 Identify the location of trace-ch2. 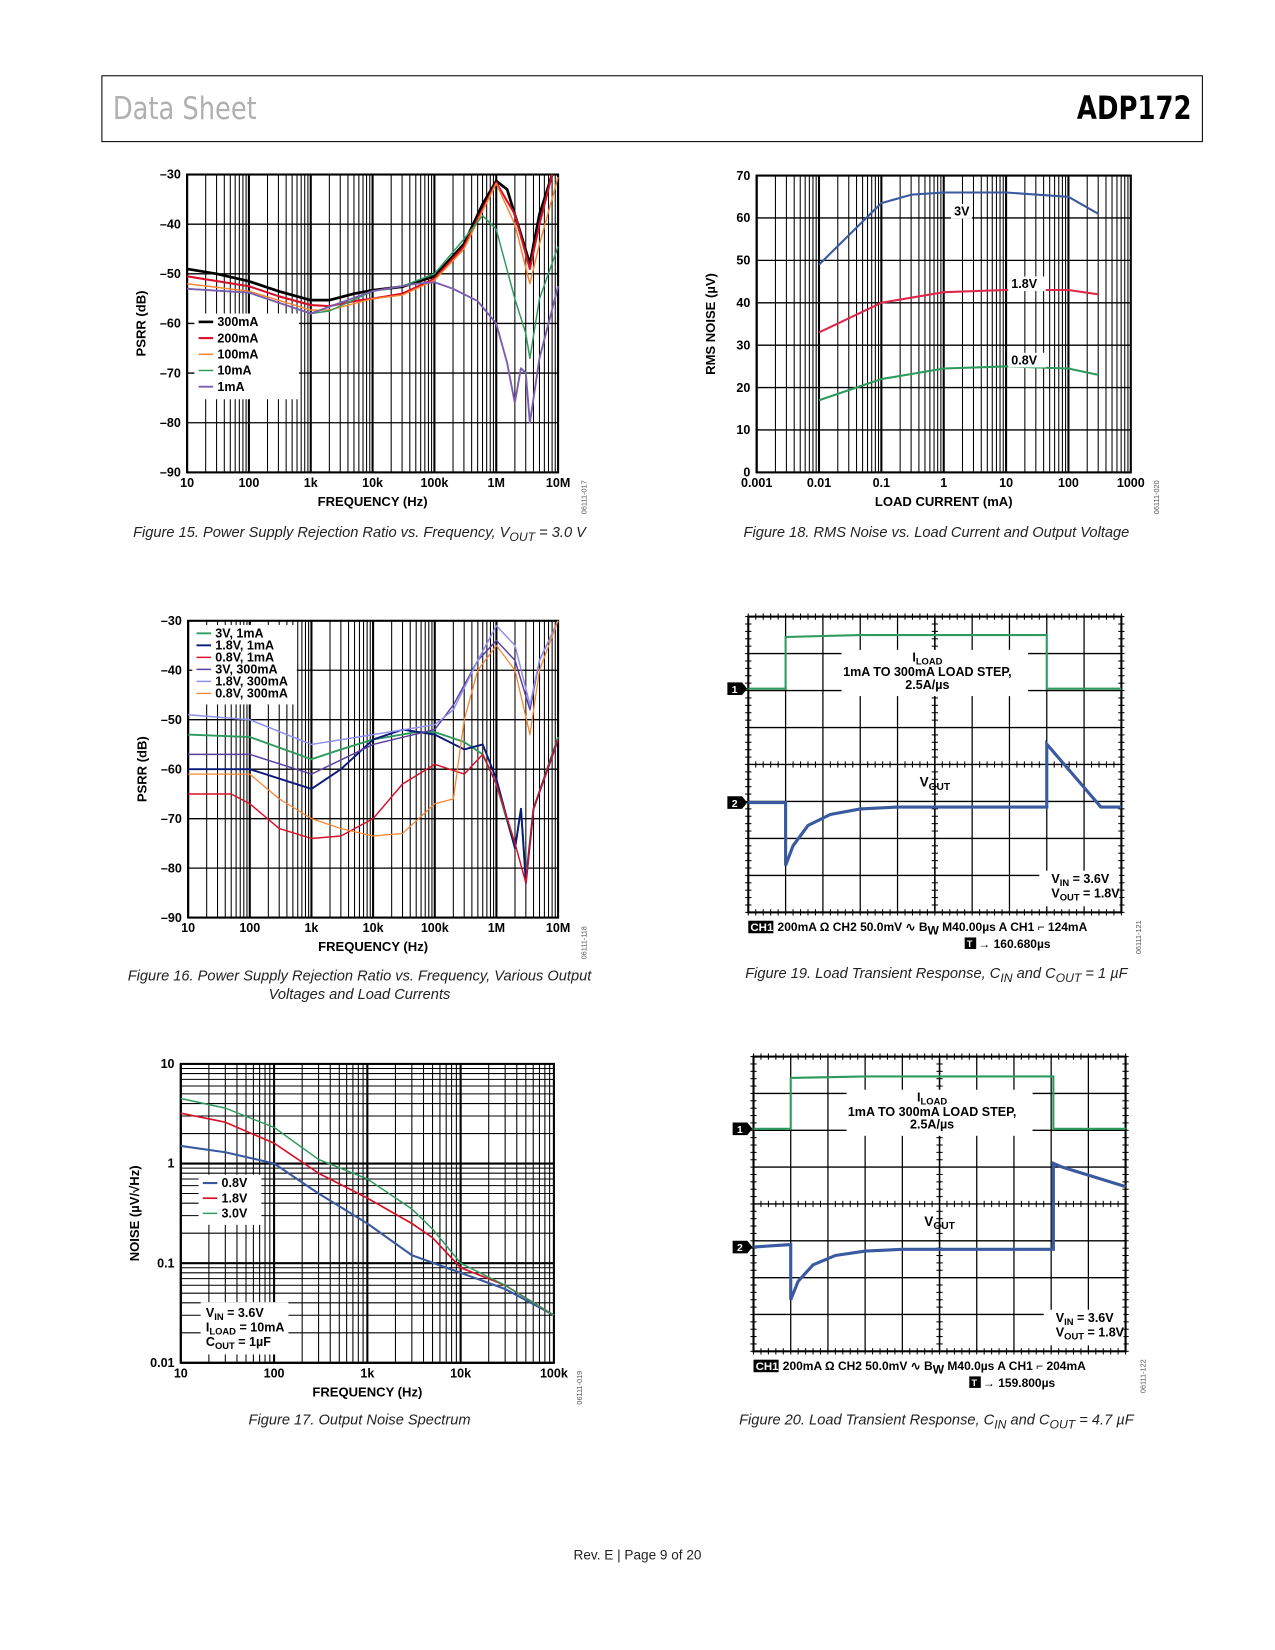
(940, 1231).